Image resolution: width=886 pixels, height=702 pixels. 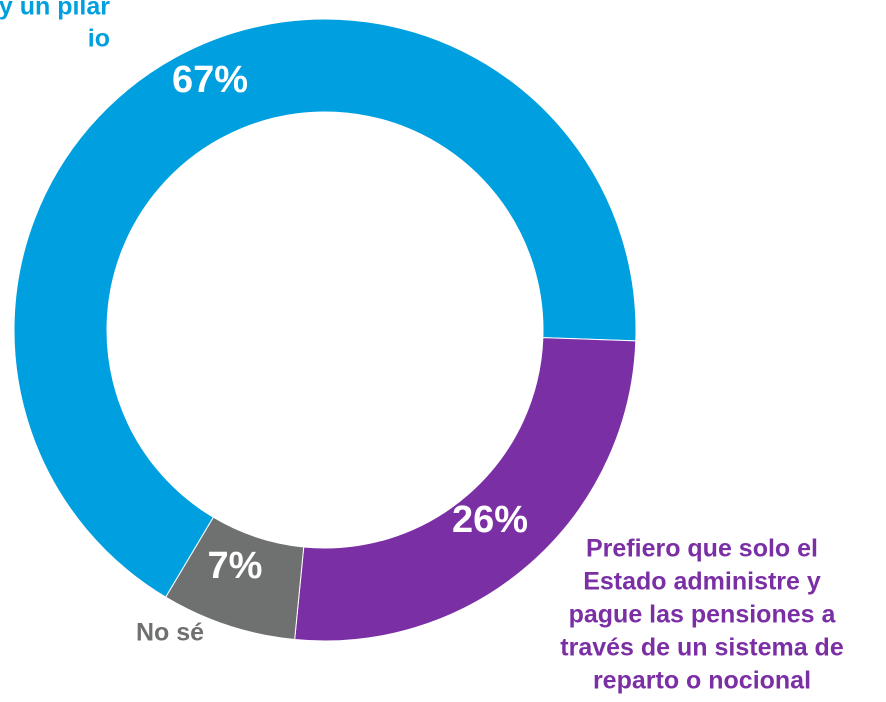 What do you see at coordinates (702, 648) in the screenshot?
I see `category-label: través de un sistema de` at bounding box center [702, 648].